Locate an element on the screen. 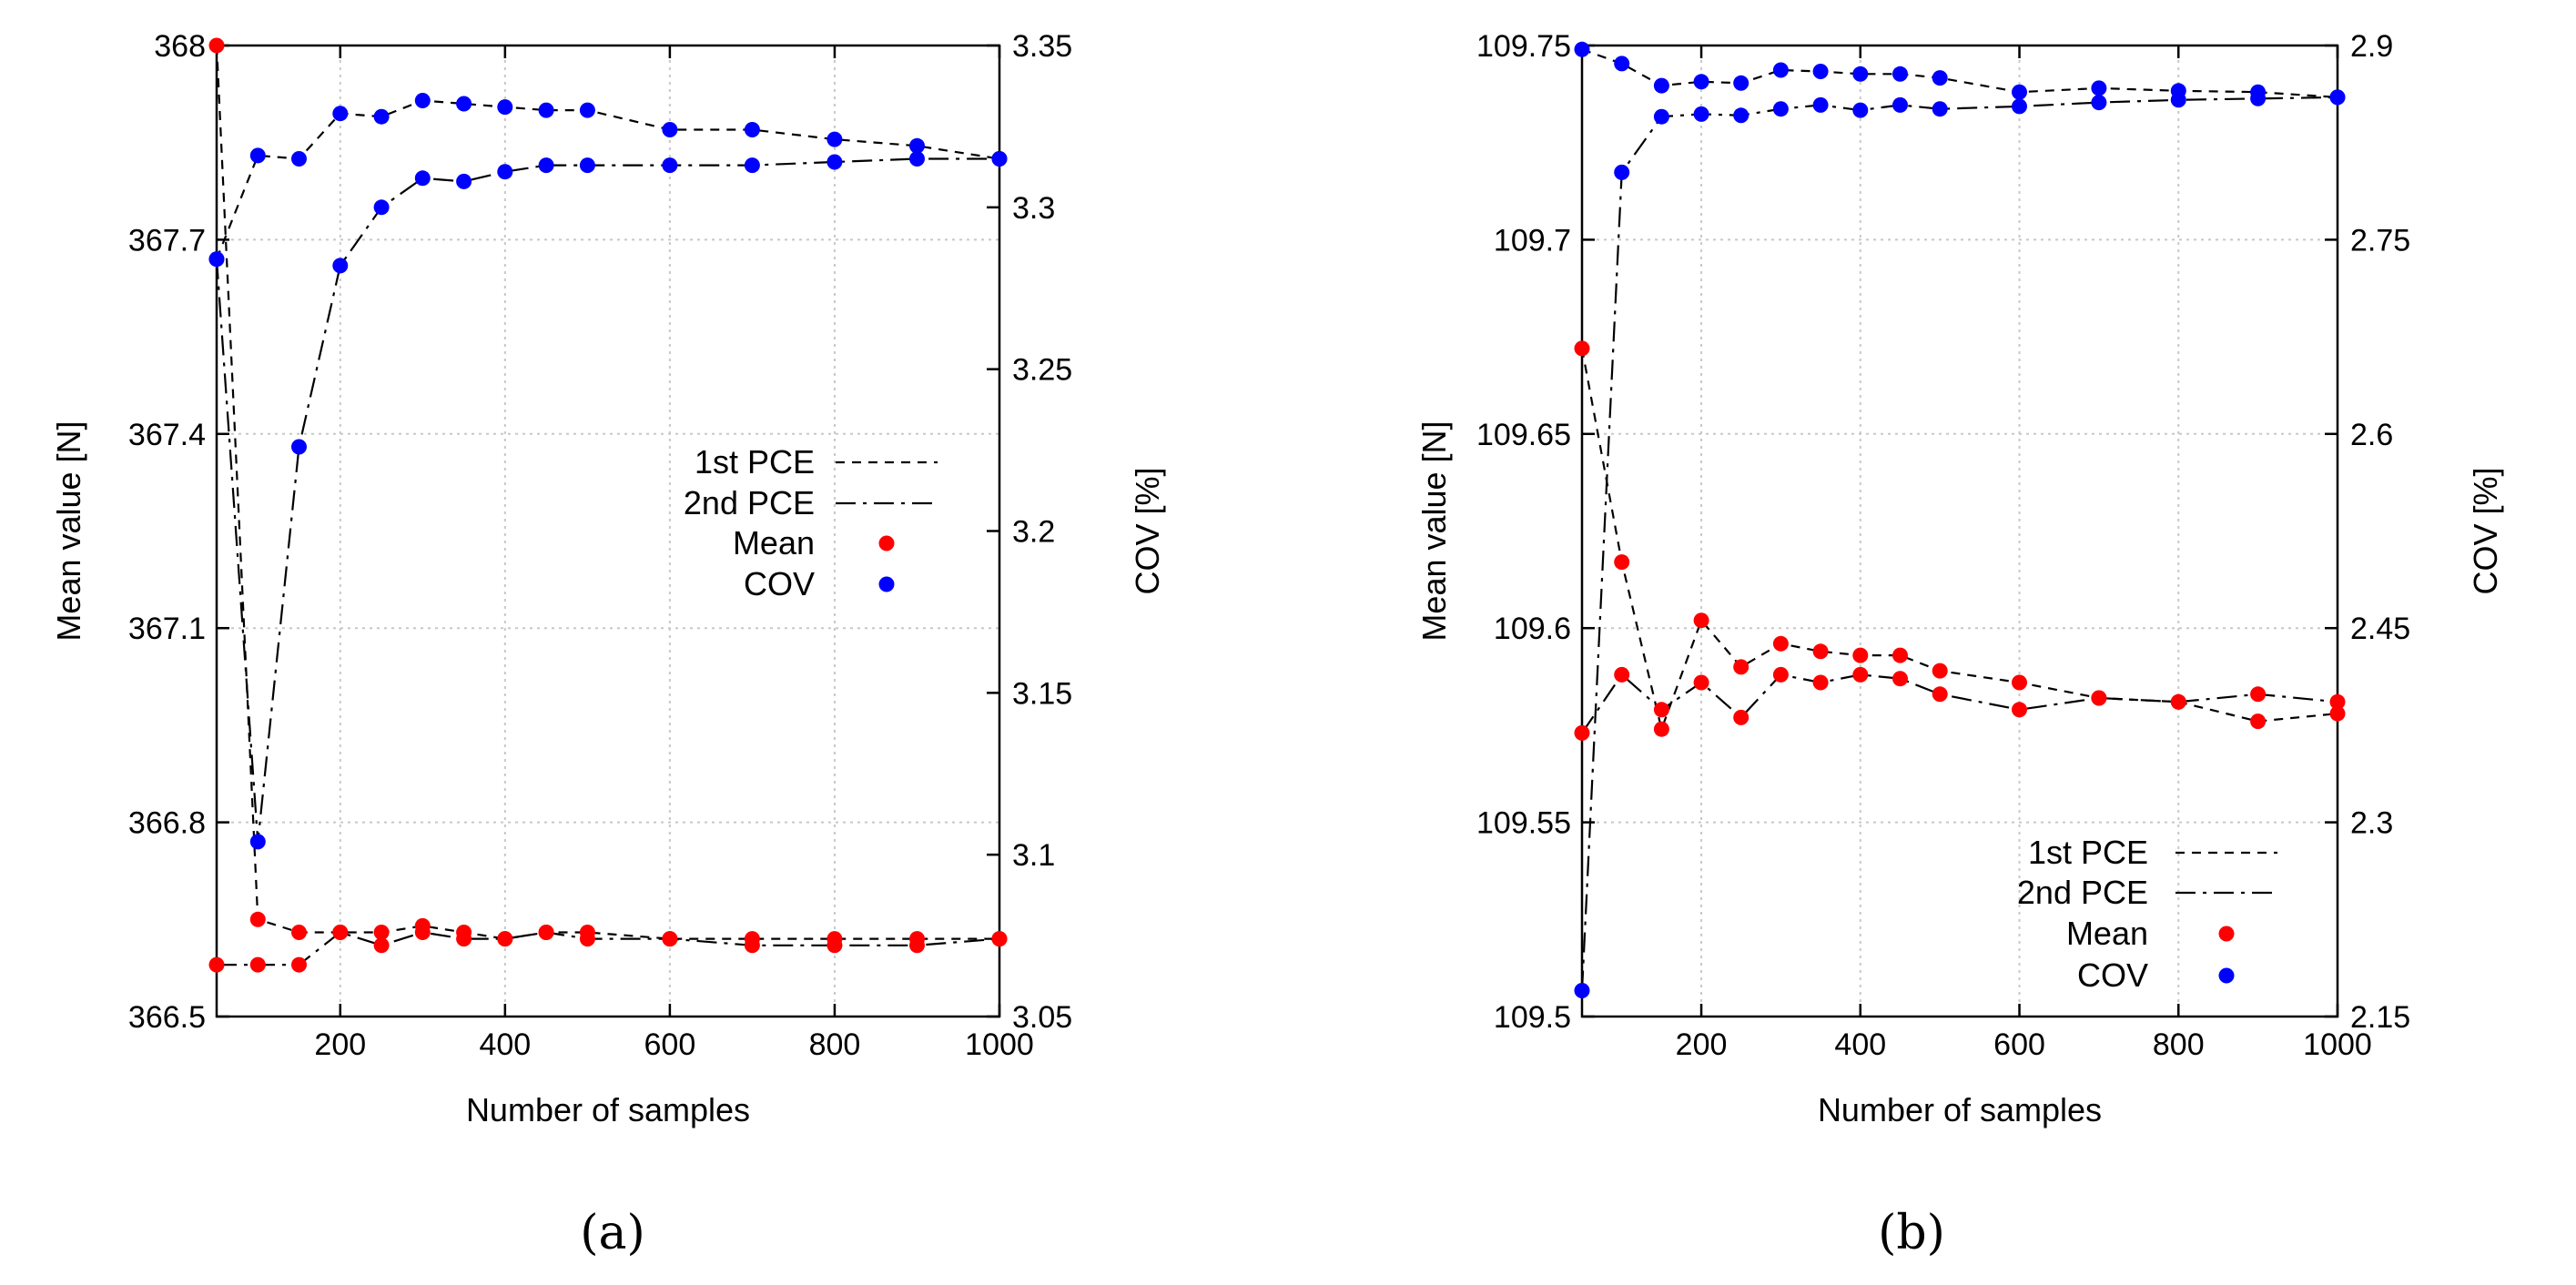 Image resolution: width=2576 pixels, height=1285 pixels. x-tick-label: 800 is located at coordinates (835, 1045).